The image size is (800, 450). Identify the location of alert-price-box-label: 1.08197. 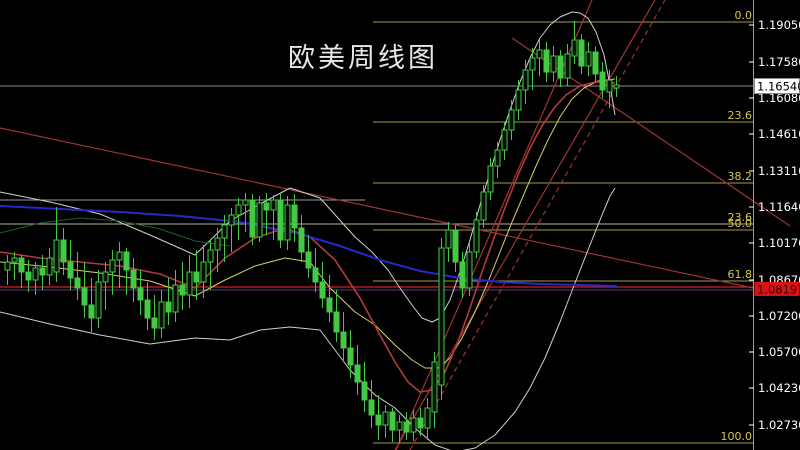
(778, 290).